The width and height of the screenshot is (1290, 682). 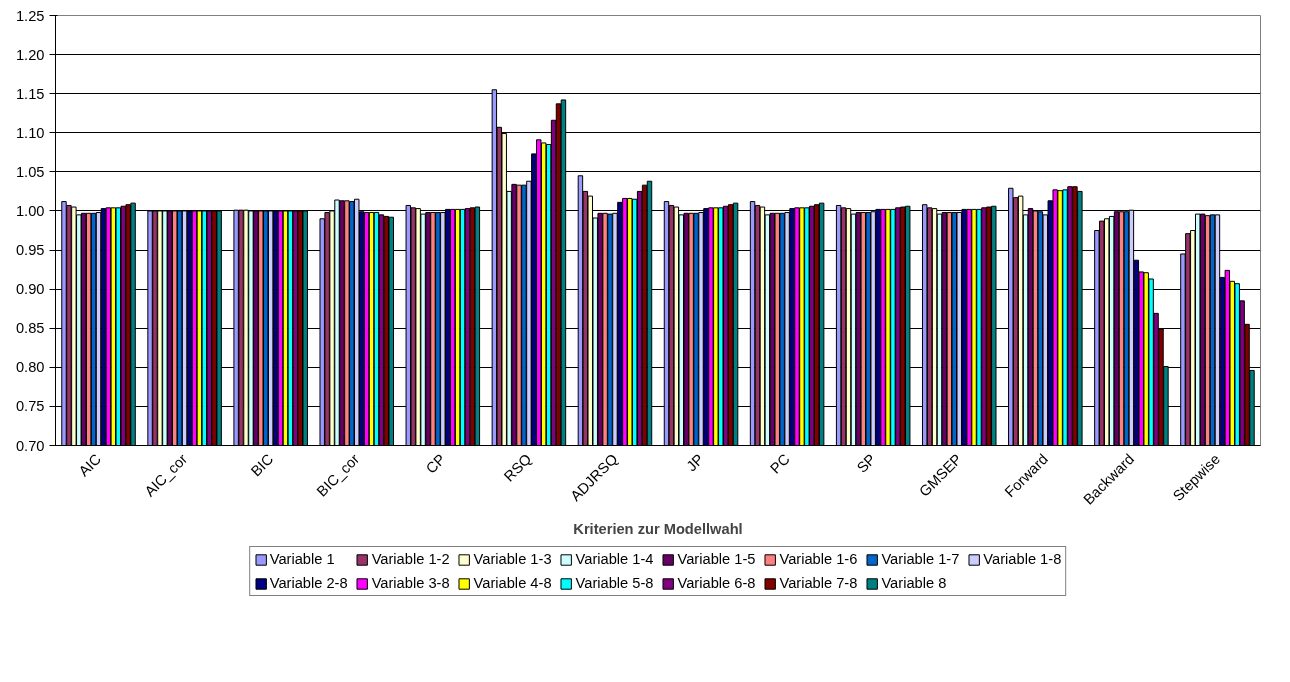 What do you see at coordinates (920, 559) in the screenshot?
I see `legend-label: Variable 1-7` at bounding box center [920, 559].